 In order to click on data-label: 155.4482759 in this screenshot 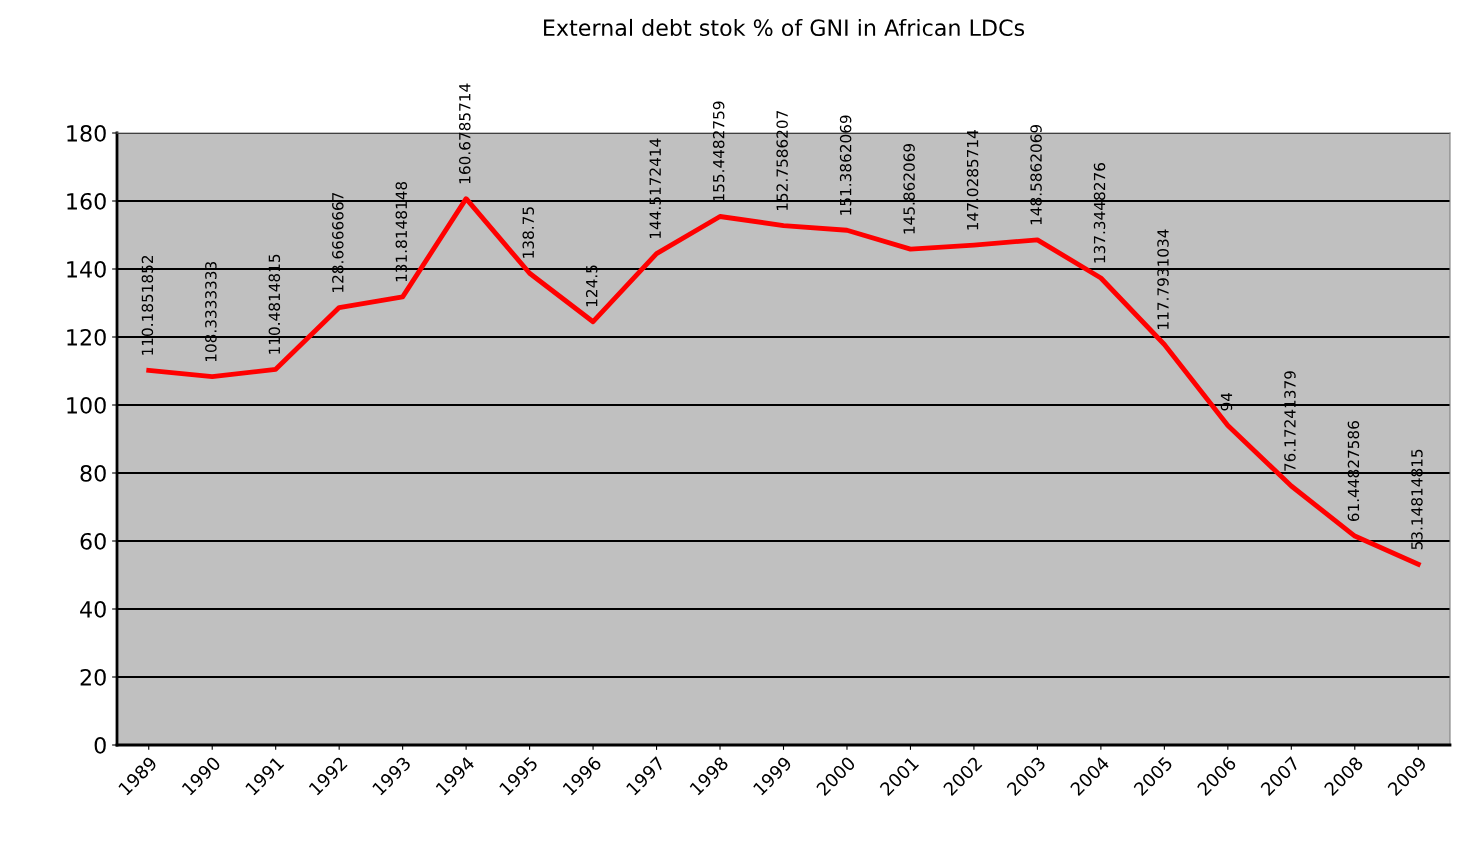, I will do `click(718, 151)`.